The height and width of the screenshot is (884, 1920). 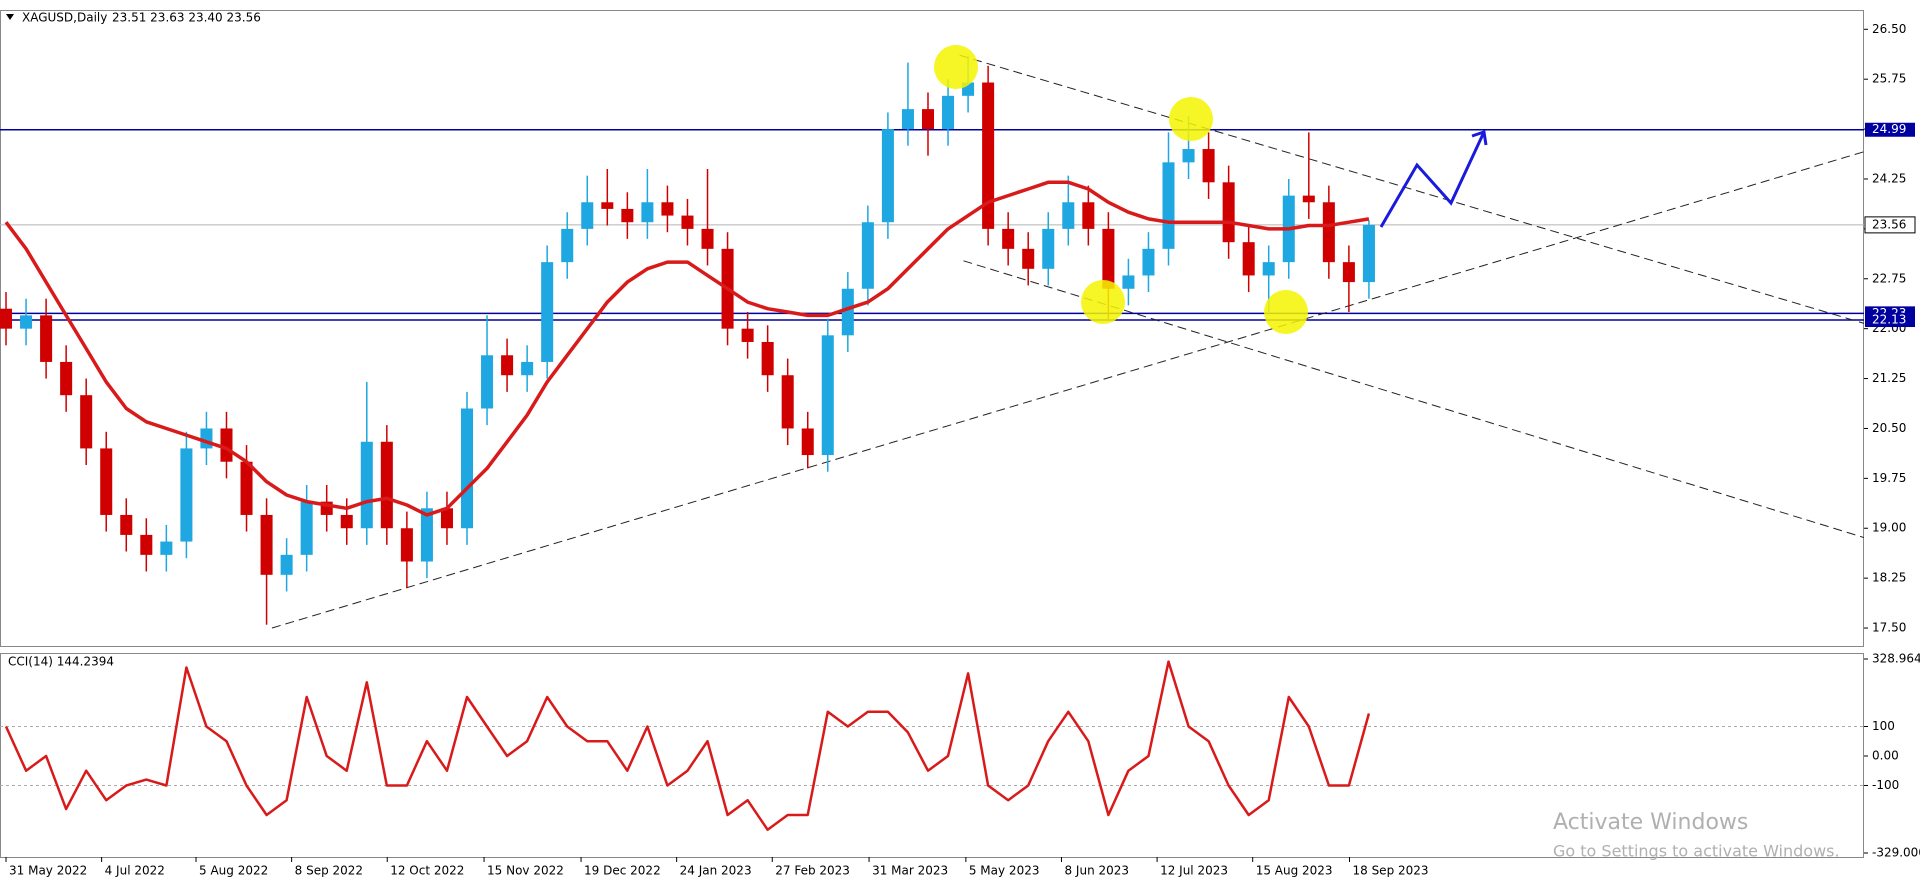 What do you see at coordinates (1889, 29) in the screenshot?
I see `y-tick-label: 26.50` at bounding box center [1889, 29].